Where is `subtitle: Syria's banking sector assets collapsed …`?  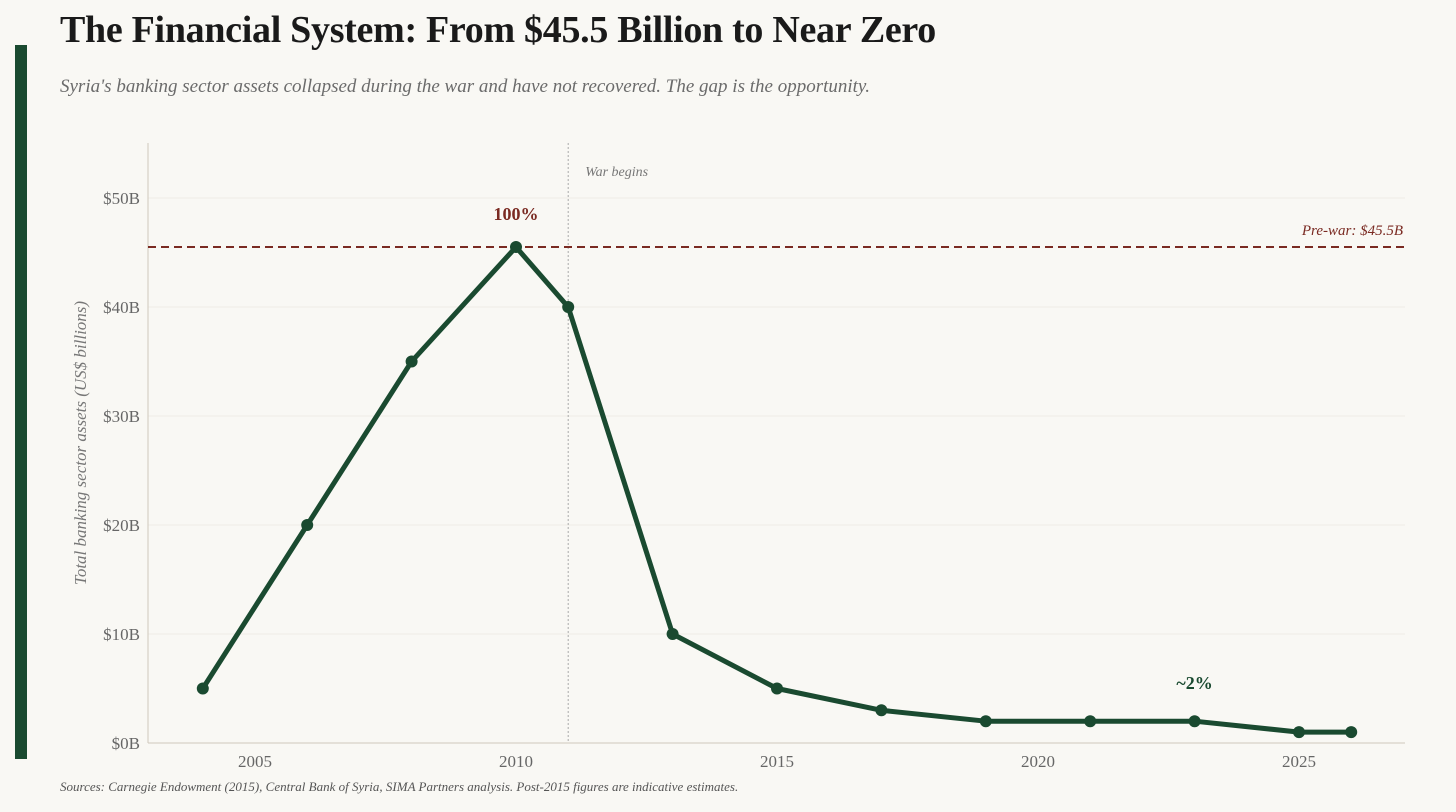 subtitle: Syria's banking sector assets collapsed … is located at coordinates (465, 86).